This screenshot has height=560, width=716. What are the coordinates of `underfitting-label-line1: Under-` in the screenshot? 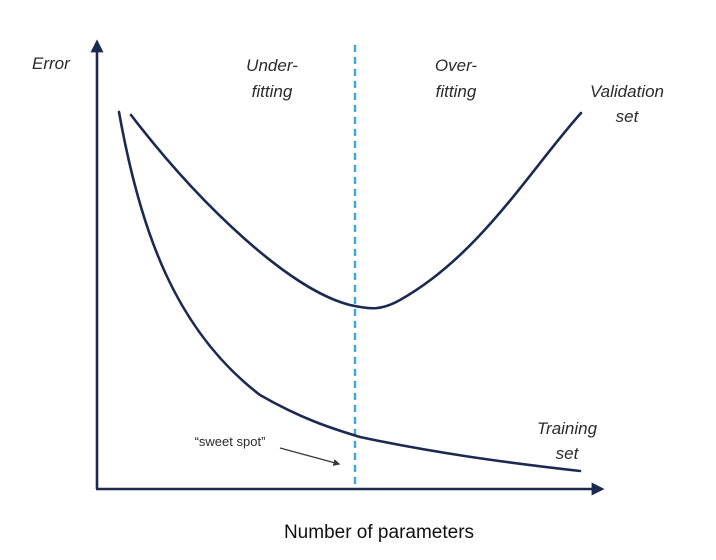 It's located at (272, 65).